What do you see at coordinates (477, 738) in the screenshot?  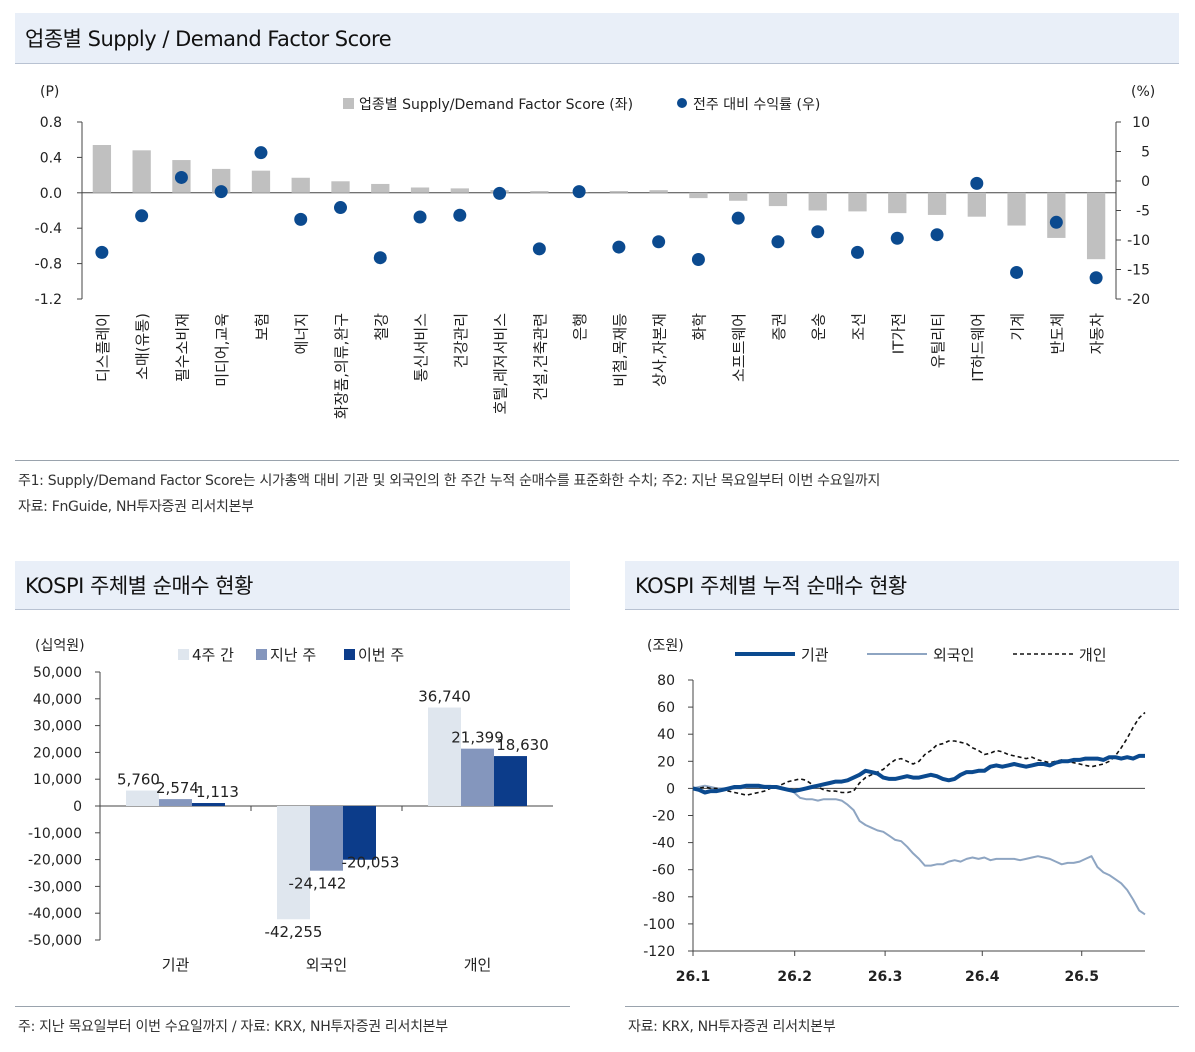 I see `netbuy-value-label: 21,399` at bounding box center [477, 738].